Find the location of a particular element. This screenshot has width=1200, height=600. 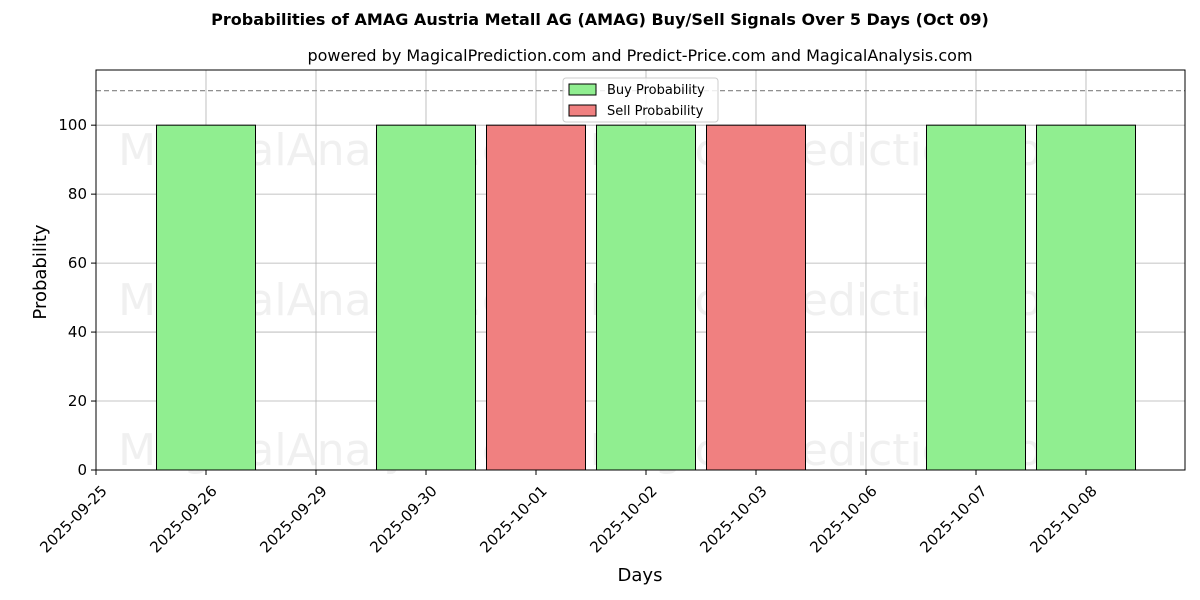

y-axis-label: Probability is located at coordinates (40, 271).